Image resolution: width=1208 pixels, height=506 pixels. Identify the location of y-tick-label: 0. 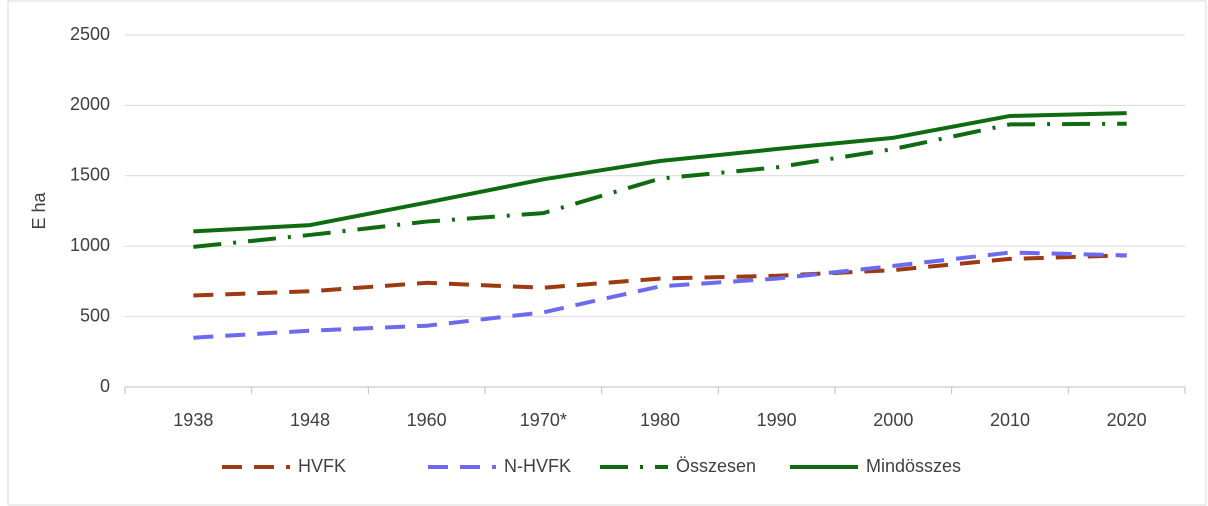
(105, 386).